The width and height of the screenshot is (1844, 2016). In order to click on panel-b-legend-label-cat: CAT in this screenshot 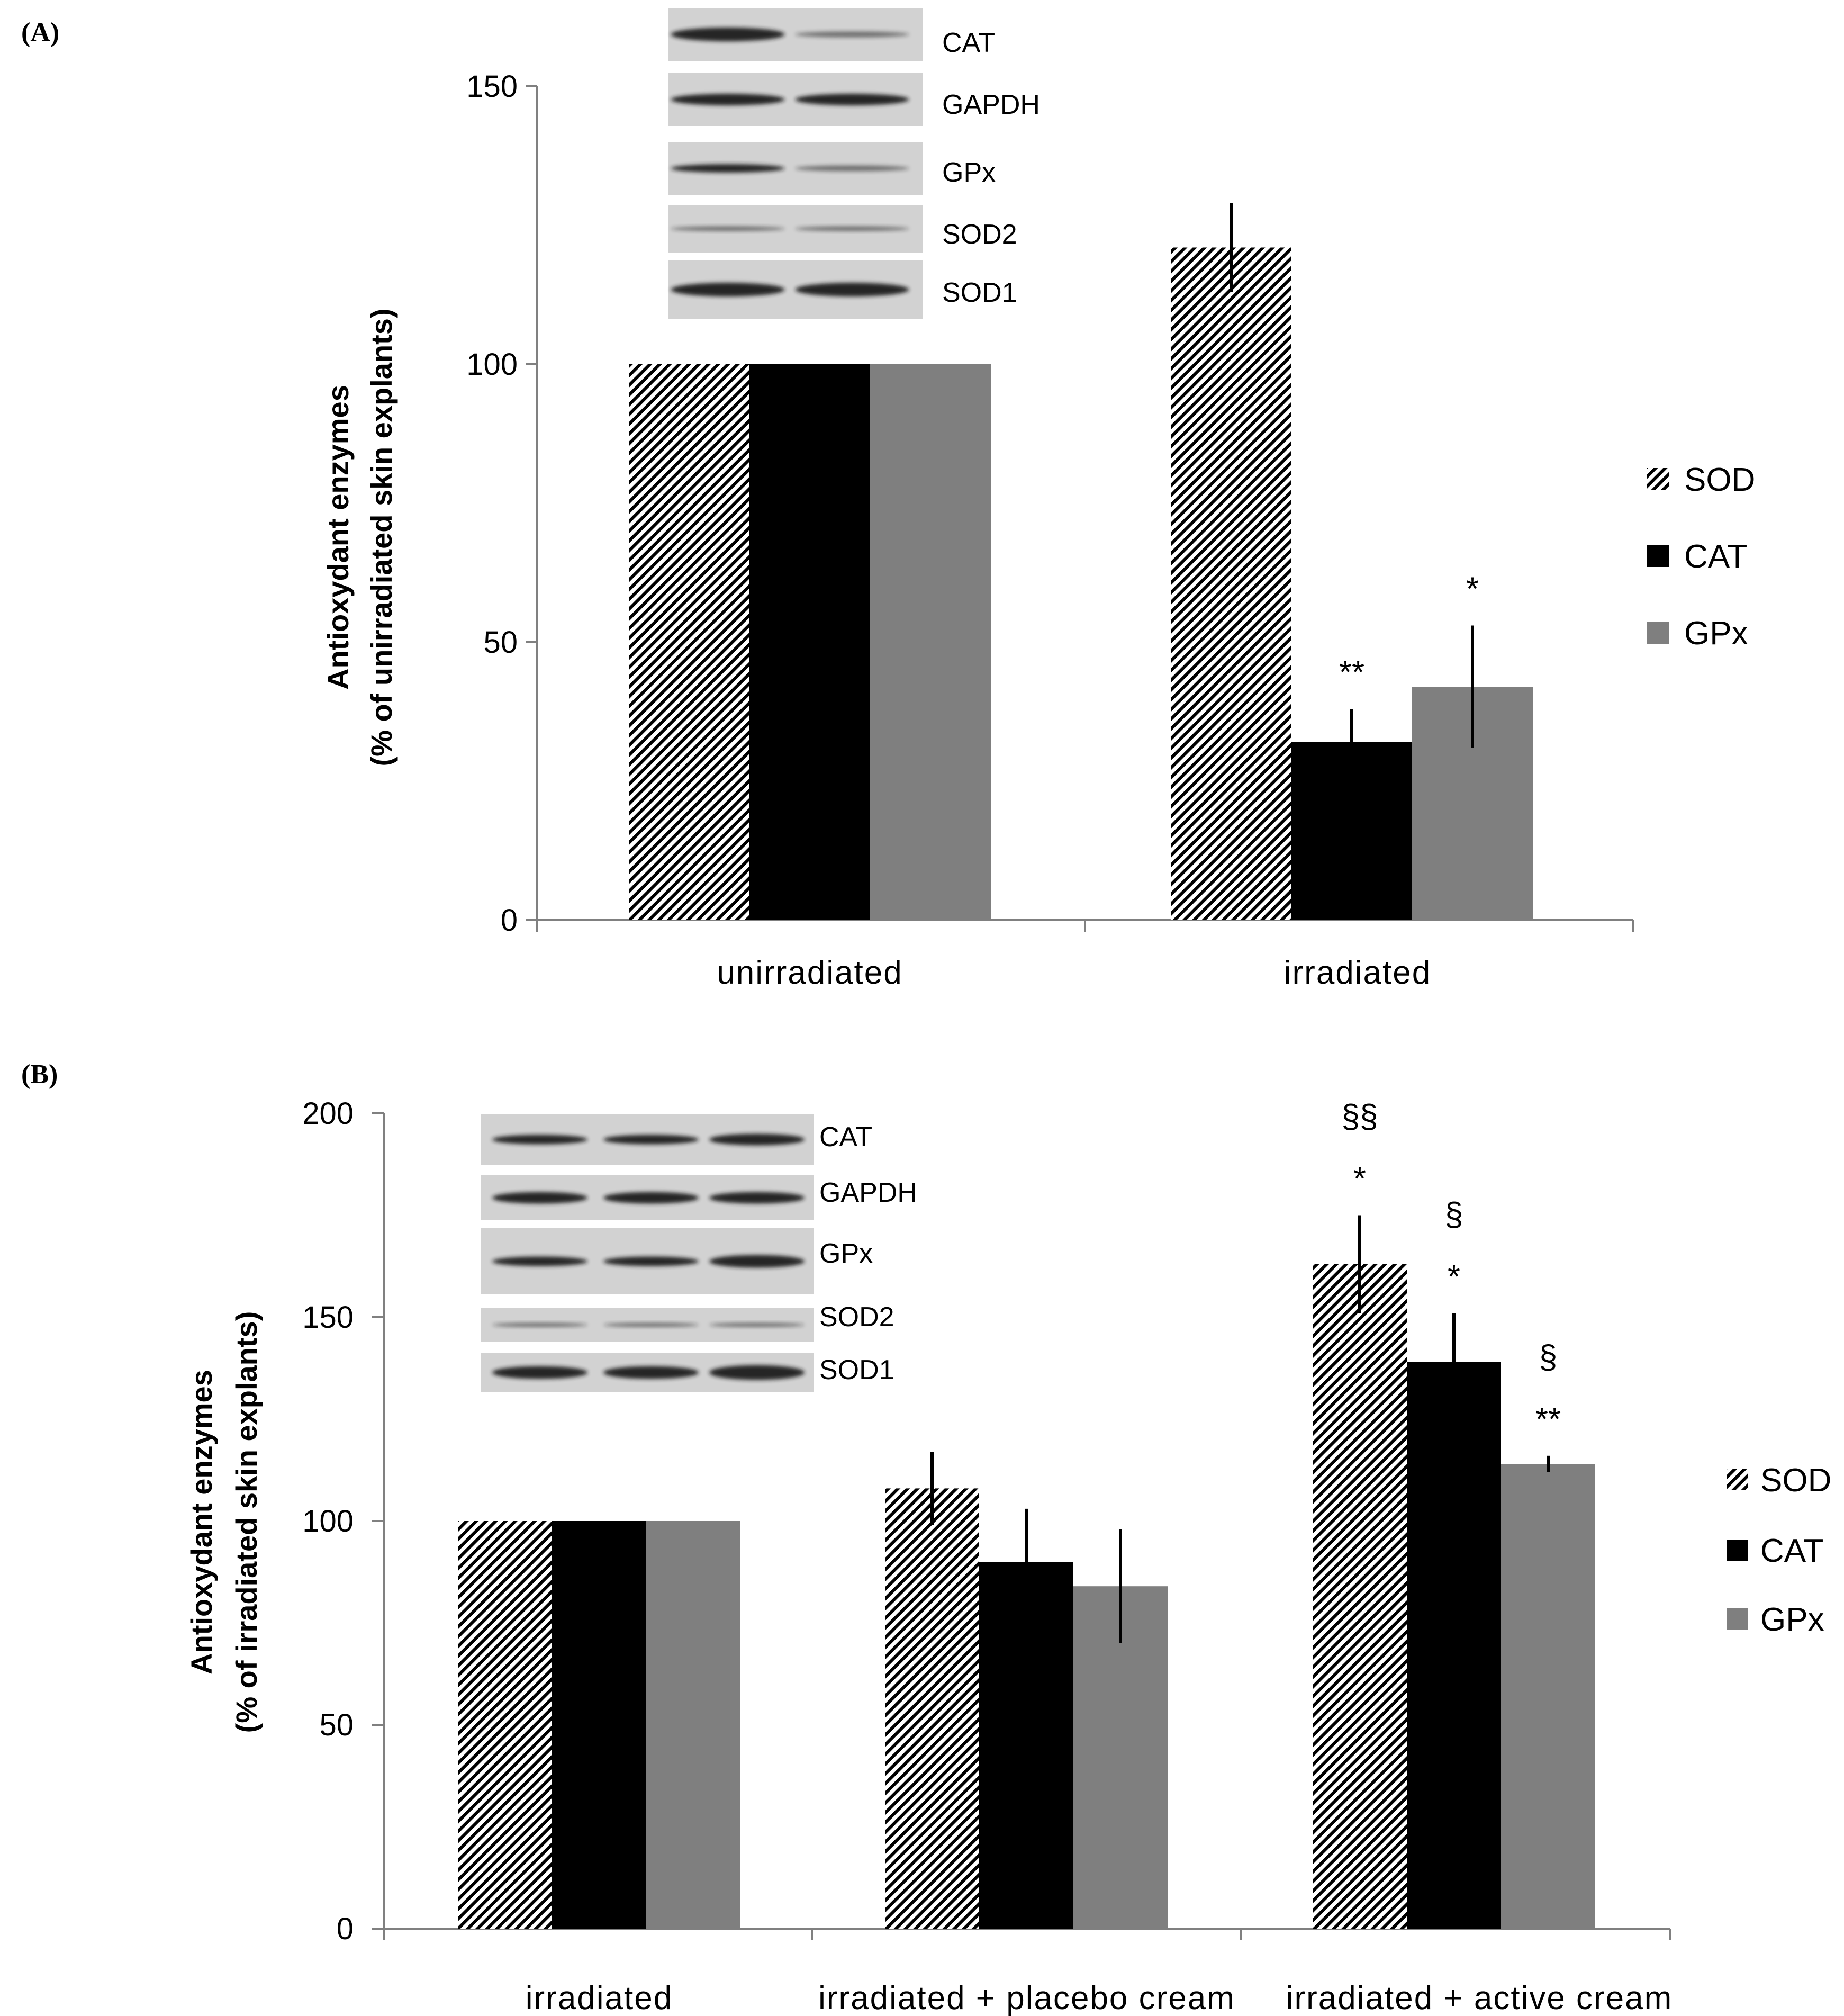, I will do `click(1791, 1551)`.